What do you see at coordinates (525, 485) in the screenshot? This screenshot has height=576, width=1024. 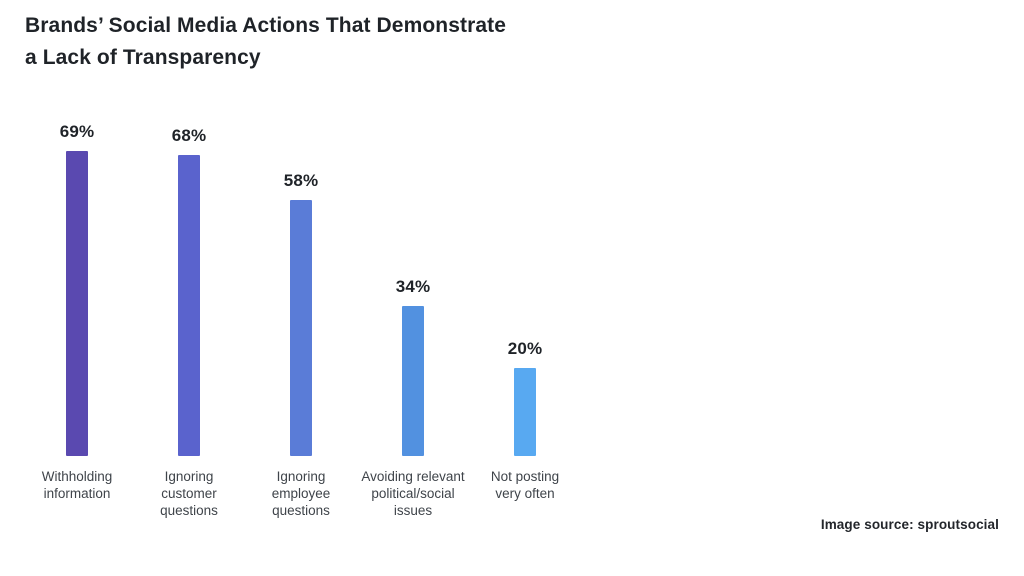 I see `category-label: Not posting very often` at bounding box center [525, 485].